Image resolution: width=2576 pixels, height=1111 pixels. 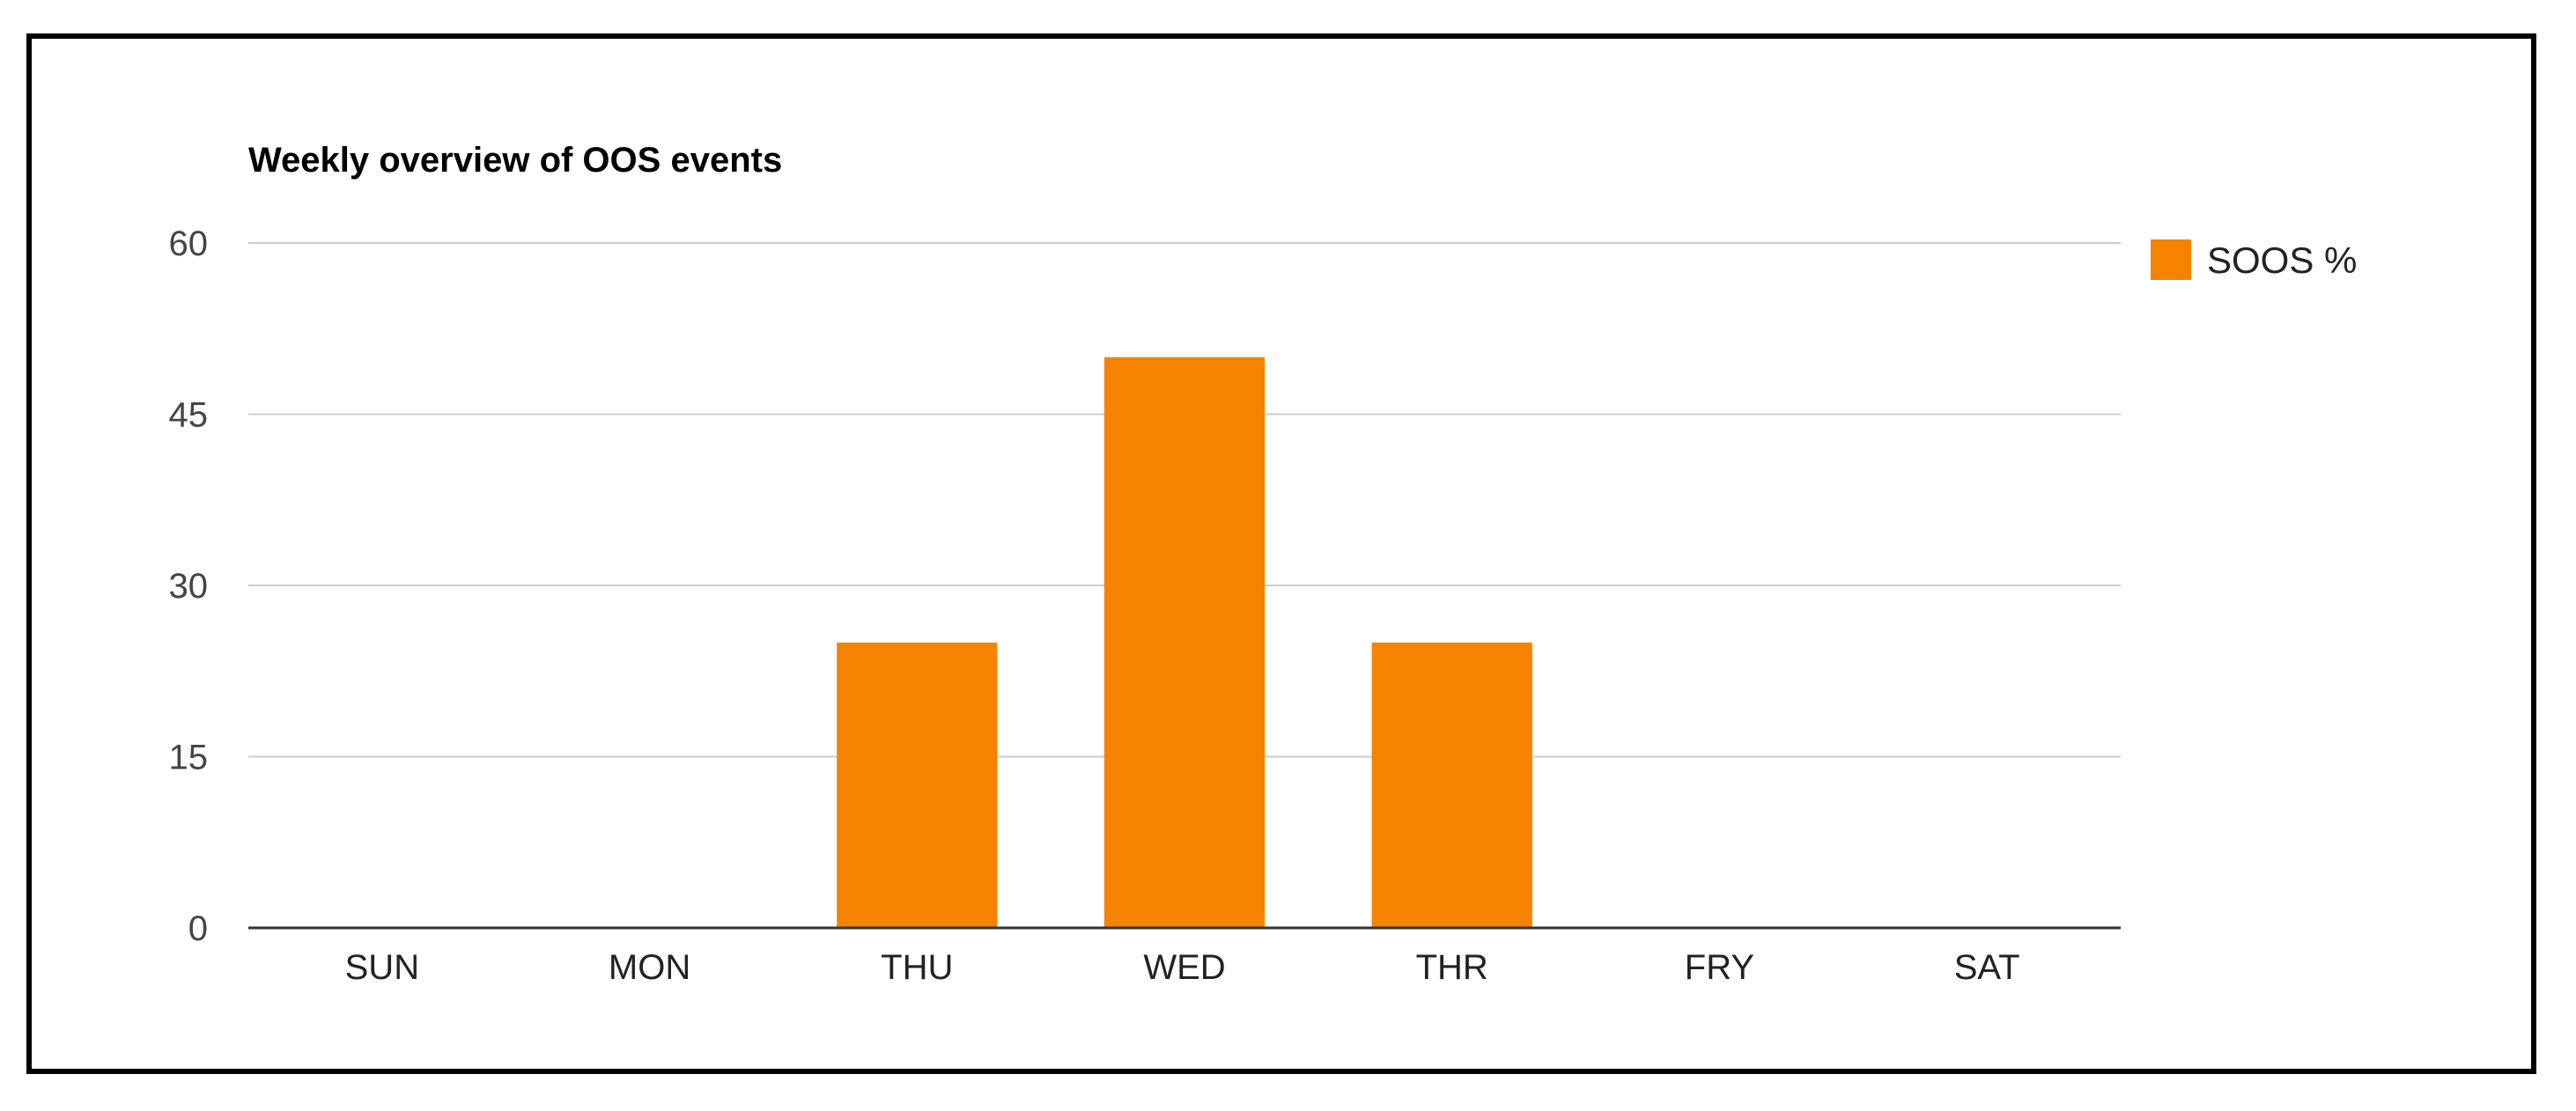 I want to click on x-category-label: THU, so click(x=917, y=967).